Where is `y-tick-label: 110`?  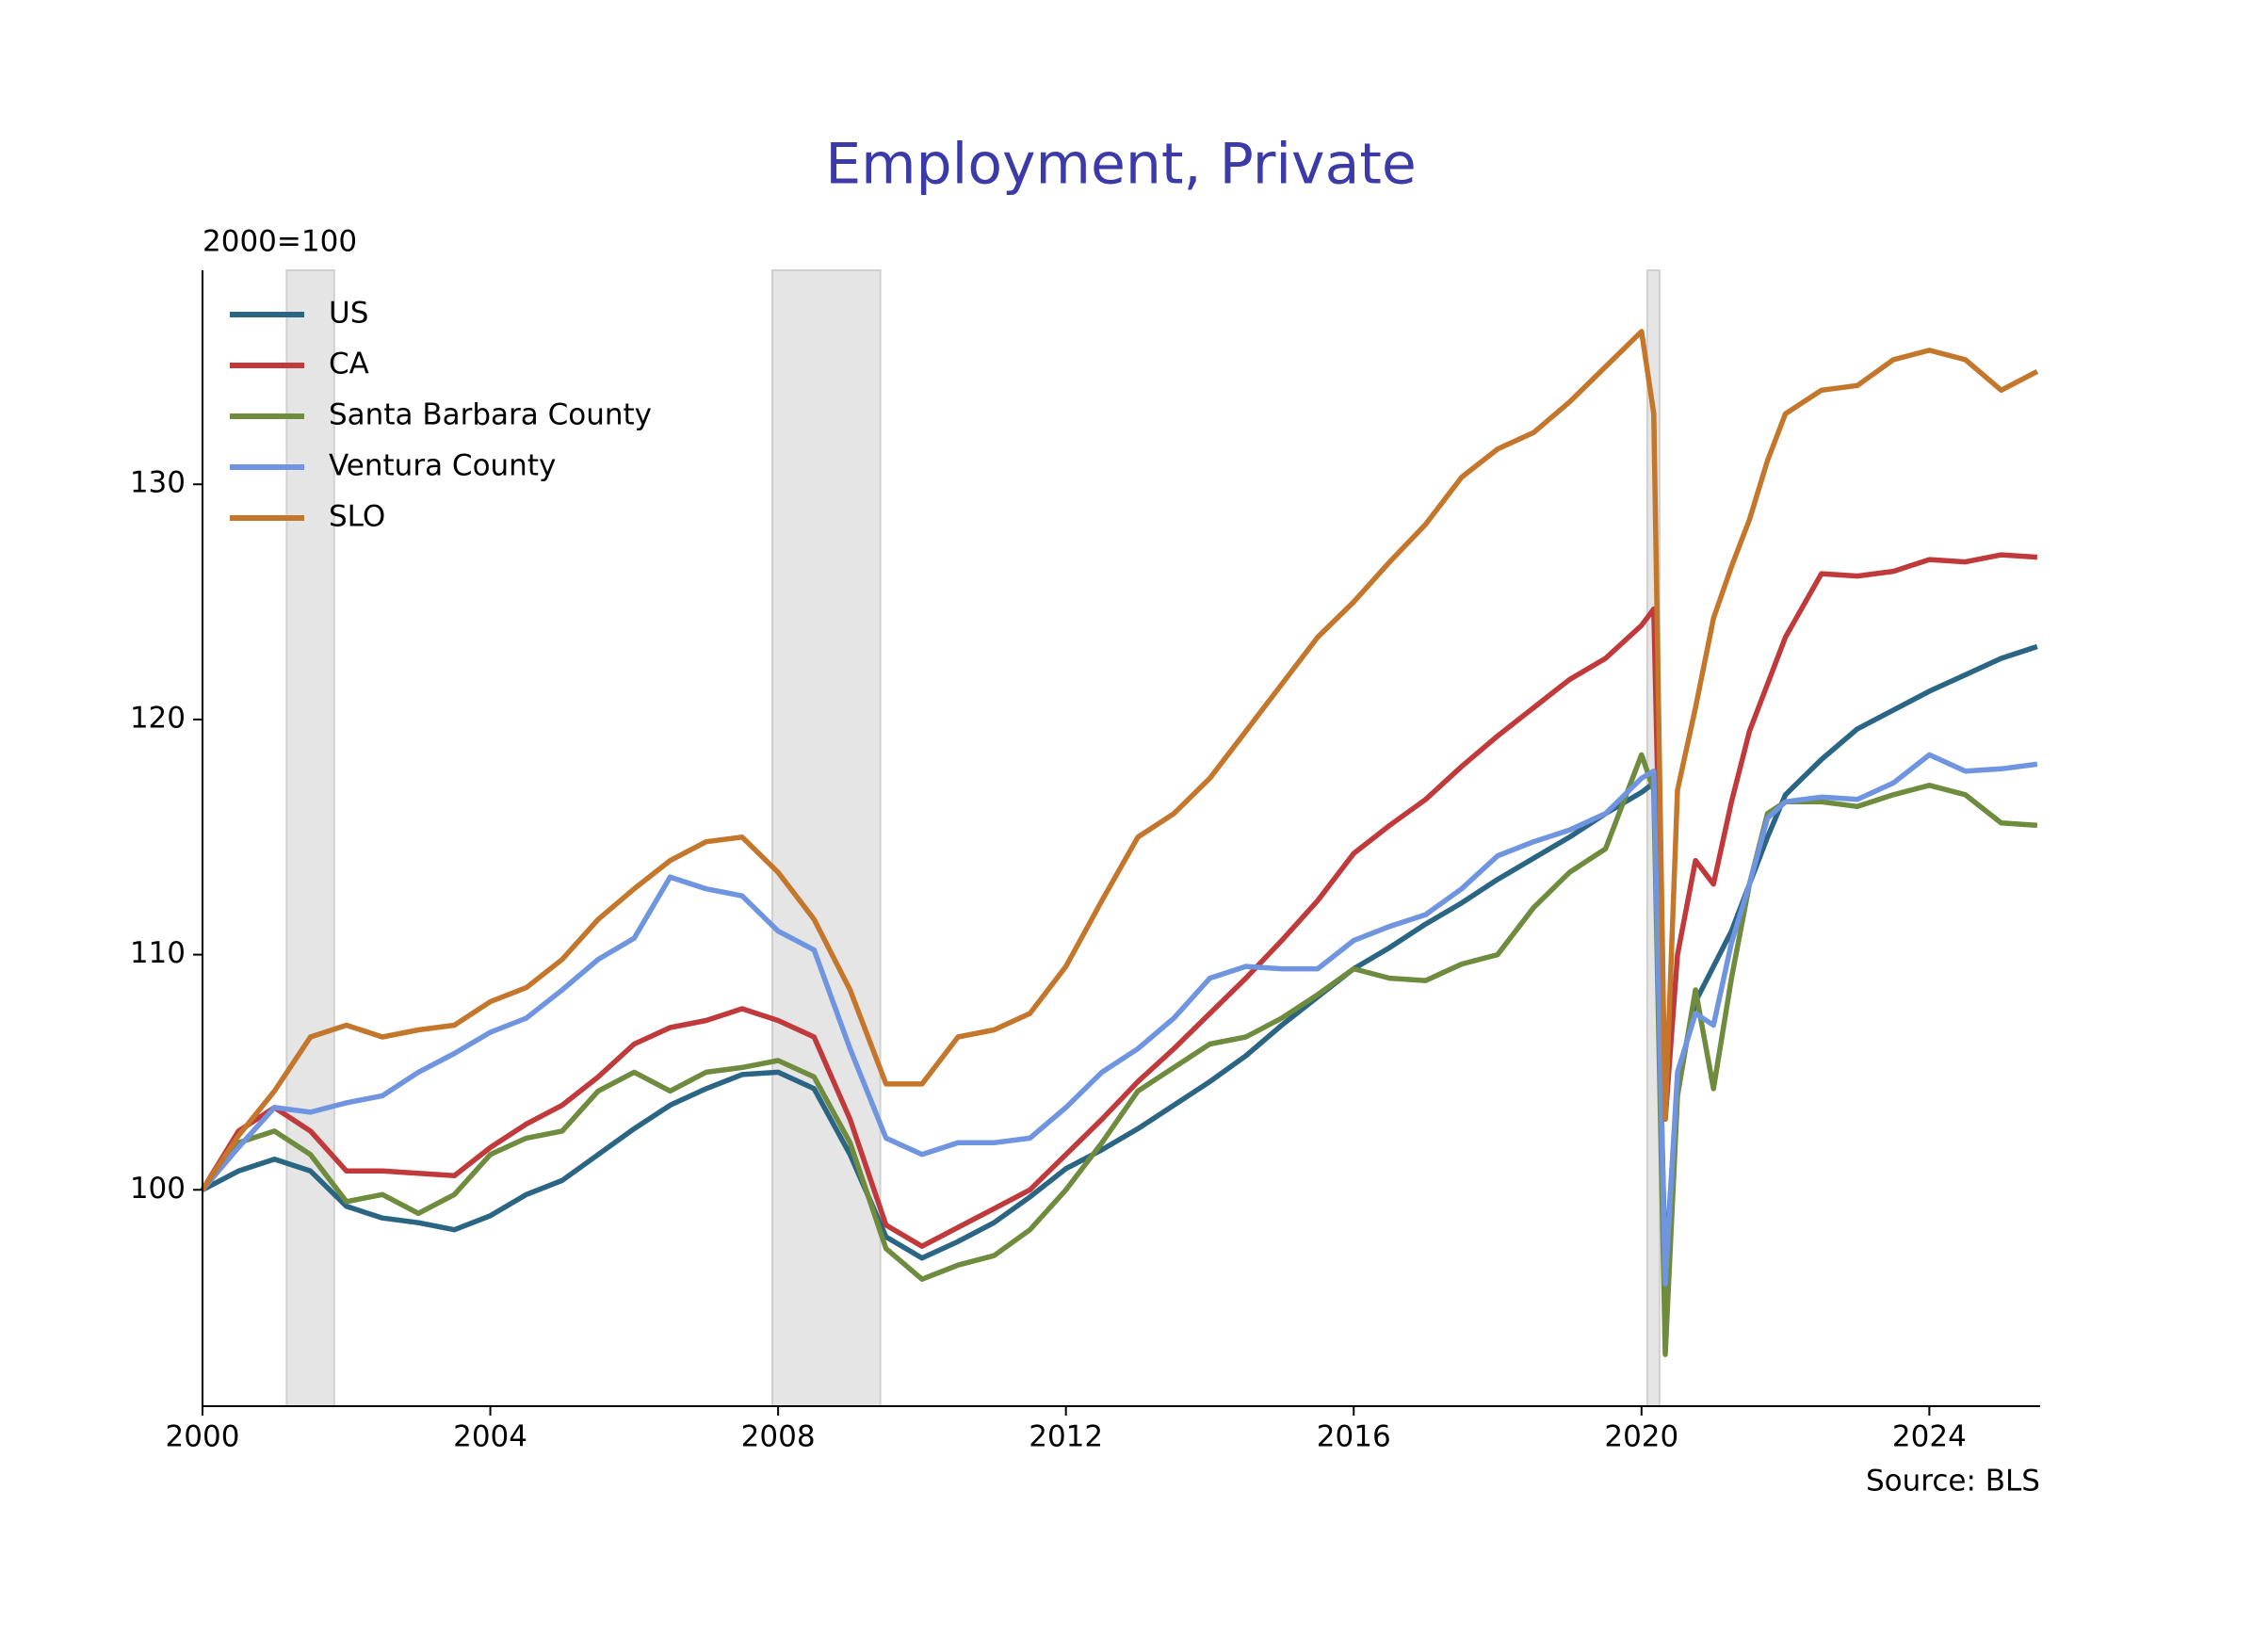
y-tick-label: 110 is located at coordinates (158, 953).